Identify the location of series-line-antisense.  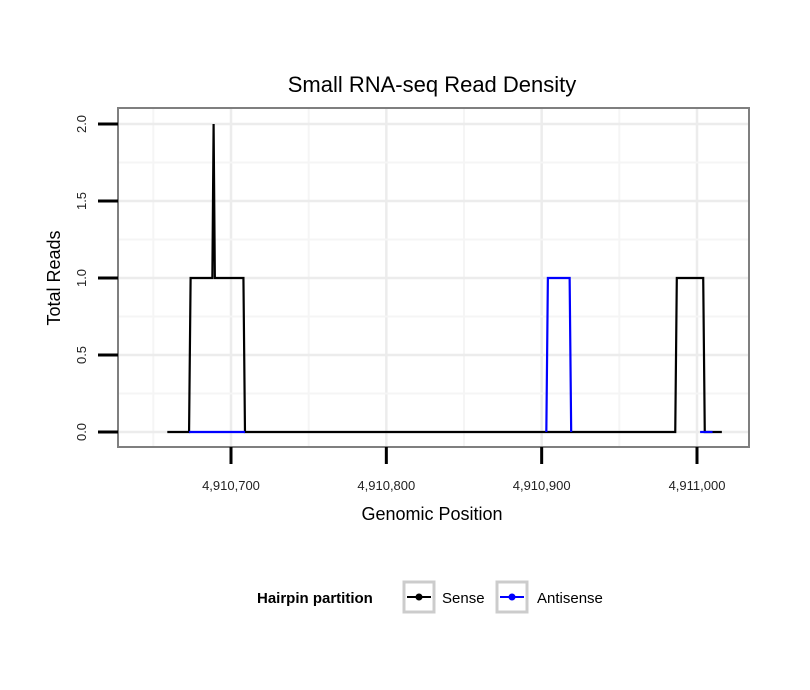
(559, 354).